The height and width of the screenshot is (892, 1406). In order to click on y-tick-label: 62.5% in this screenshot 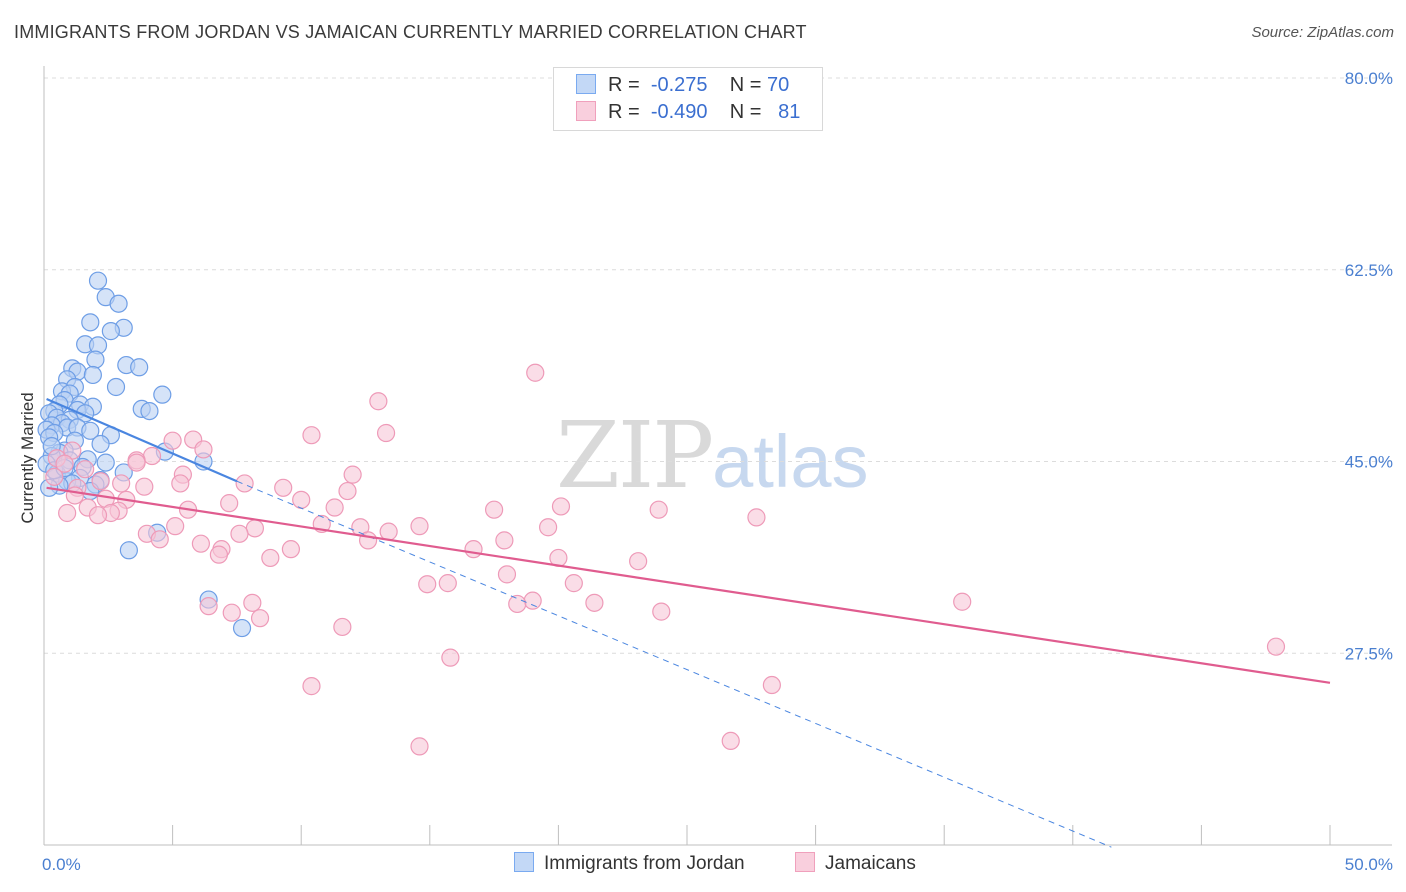, I will do `click(1369, 270)`.